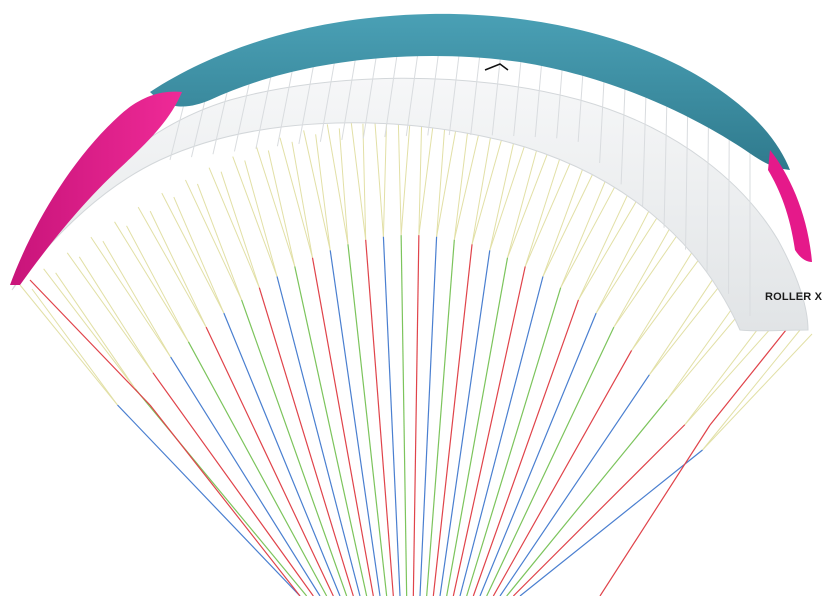  Describe the element at coordinates (750, 375) in the screenshot. I see `brake-line` at that location.